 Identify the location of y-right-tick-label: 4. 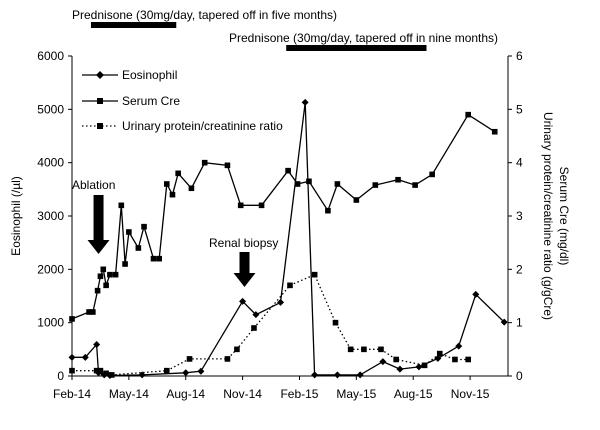
(519, 163).